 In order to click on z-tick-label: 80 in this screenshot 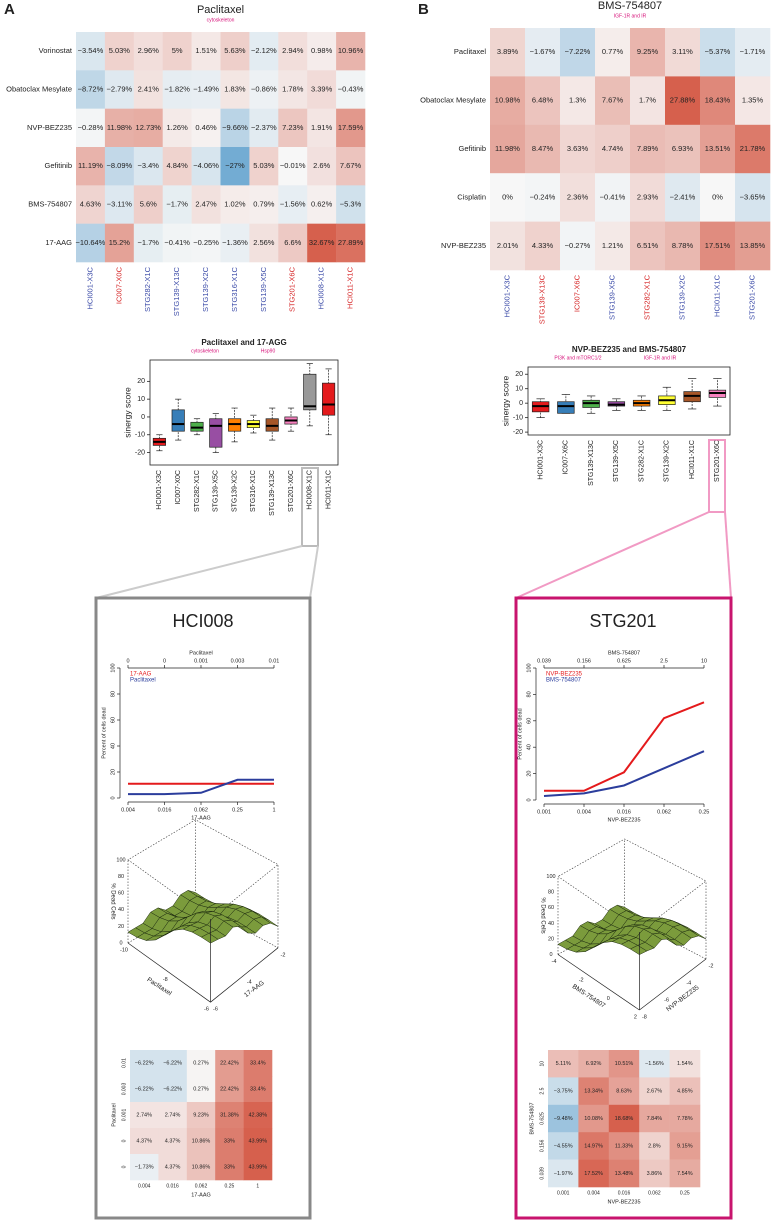, I will do `click(121, 877)`.